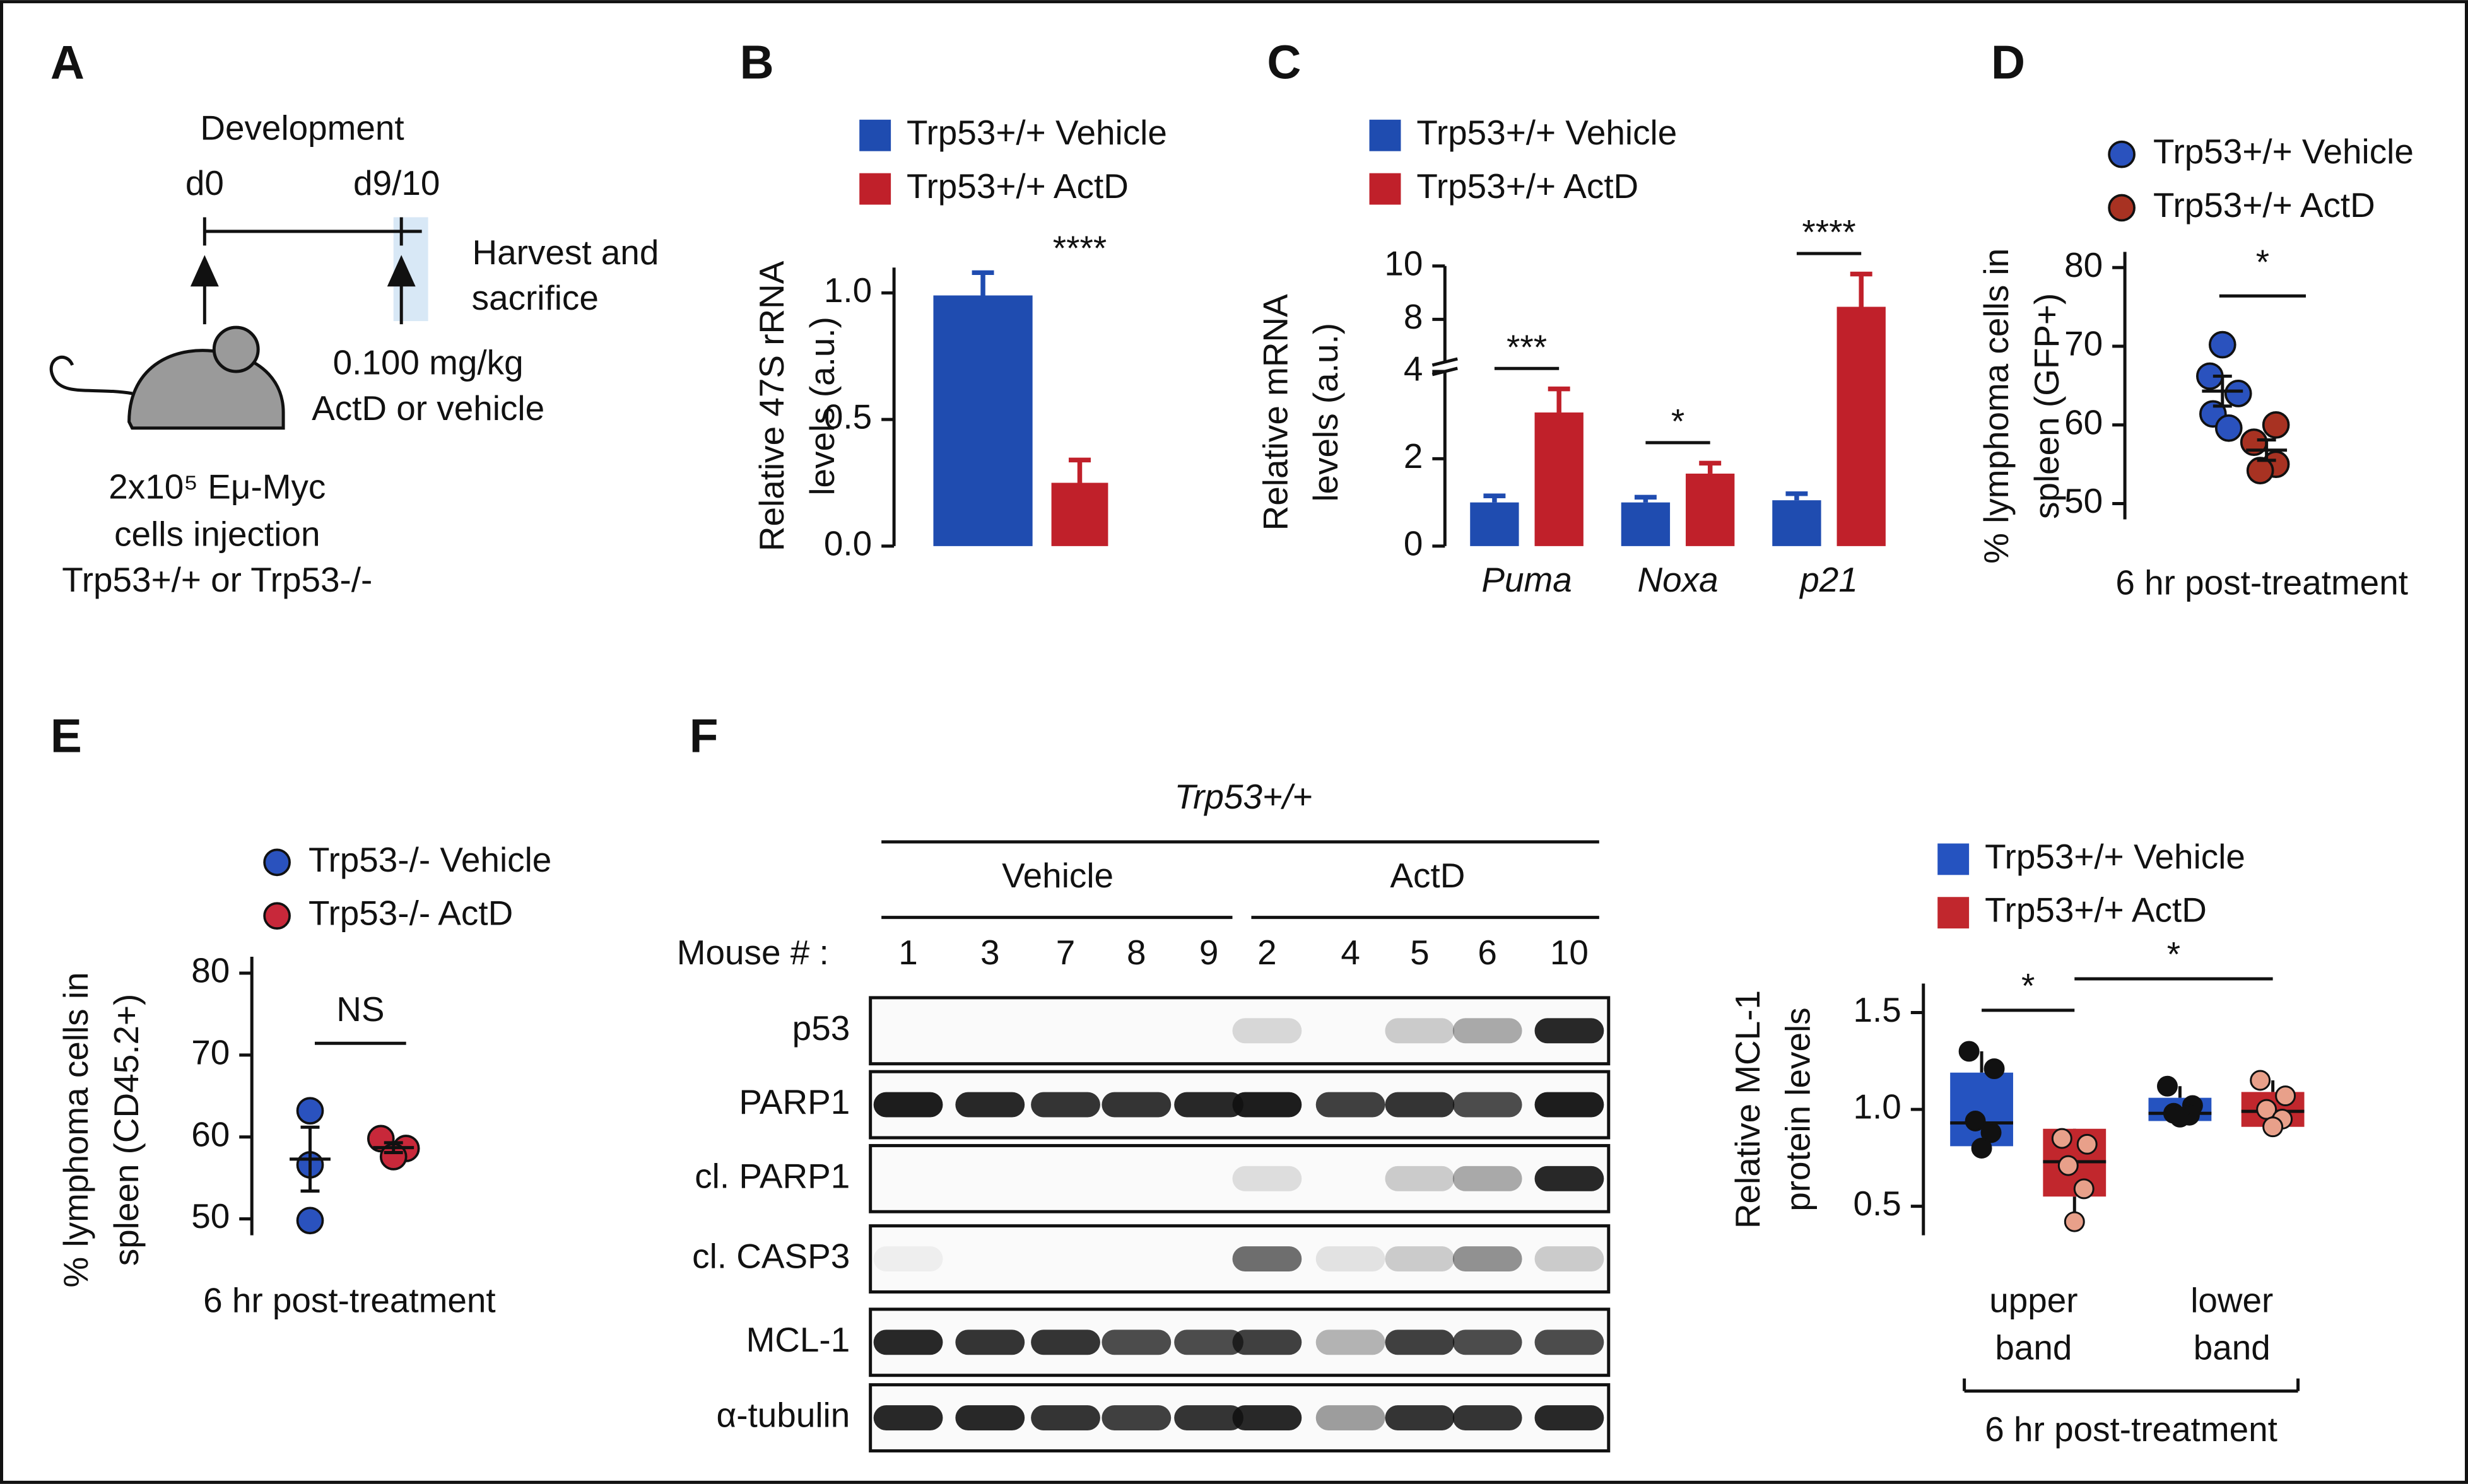 The image size is (2468, 1484). I want to click on y-tick-label: 4, so click(1413, 368).